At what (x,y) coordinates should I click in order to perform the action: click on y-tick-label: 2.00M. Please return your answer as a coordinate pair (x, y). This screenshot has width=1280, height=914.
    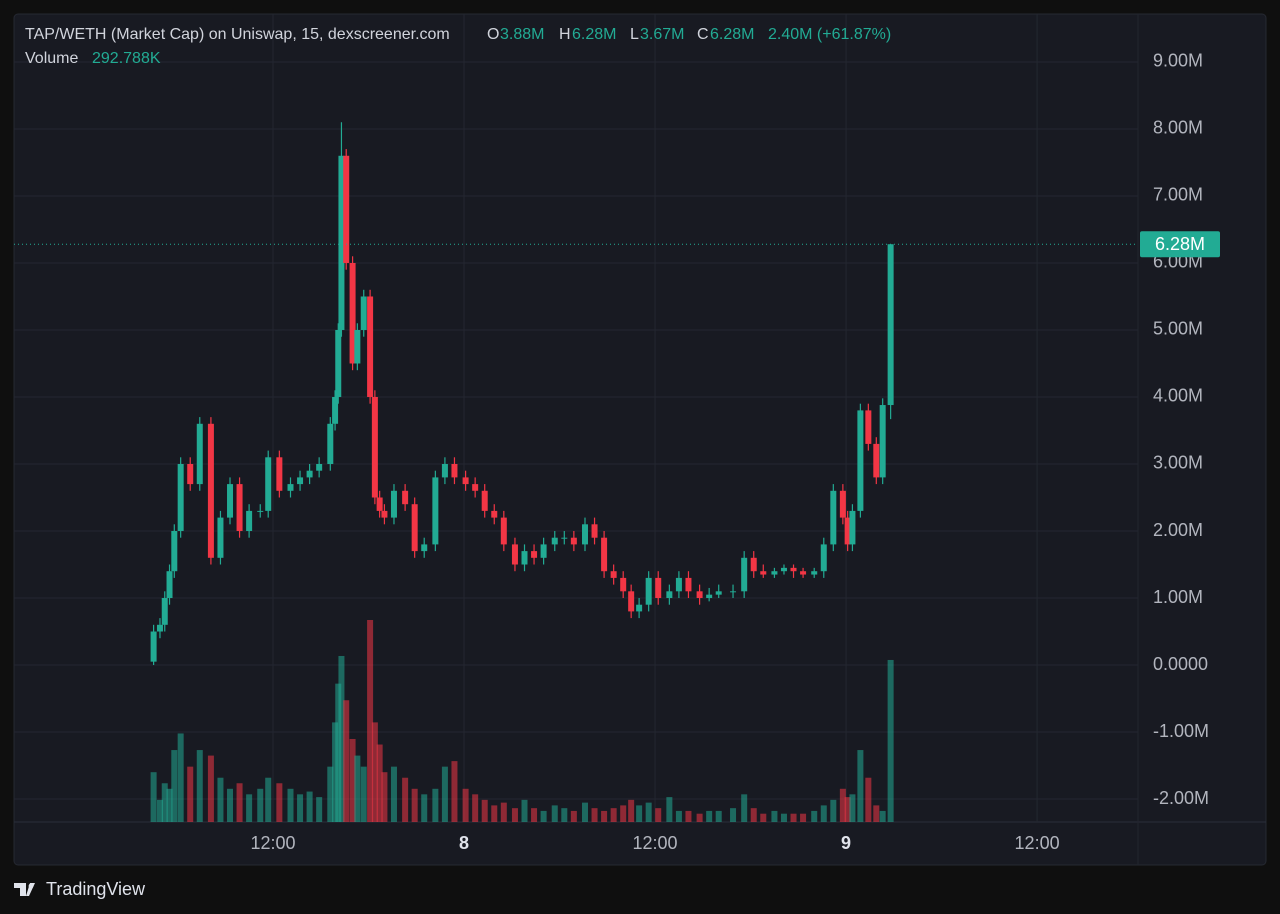
    Looking at the image, I should click on (1178, 530).